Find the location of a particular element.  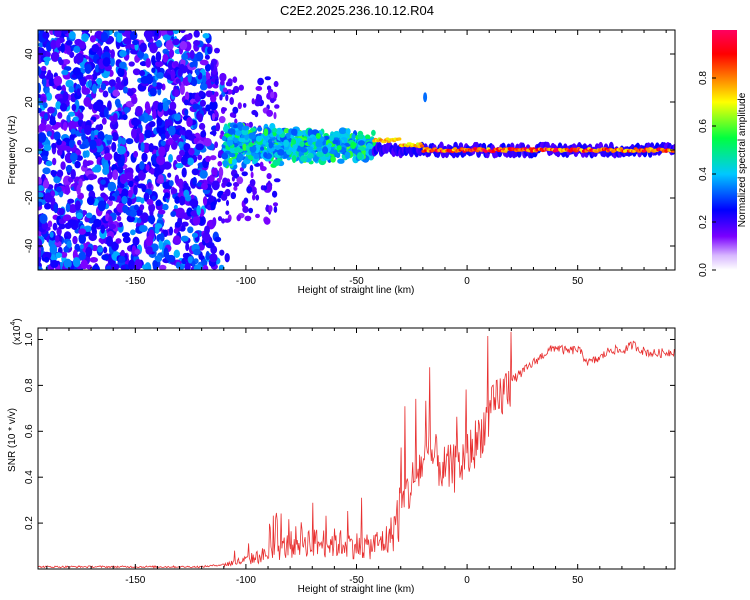

colorbar-tick-label: 0.2 is located at coordinates (703, 222).